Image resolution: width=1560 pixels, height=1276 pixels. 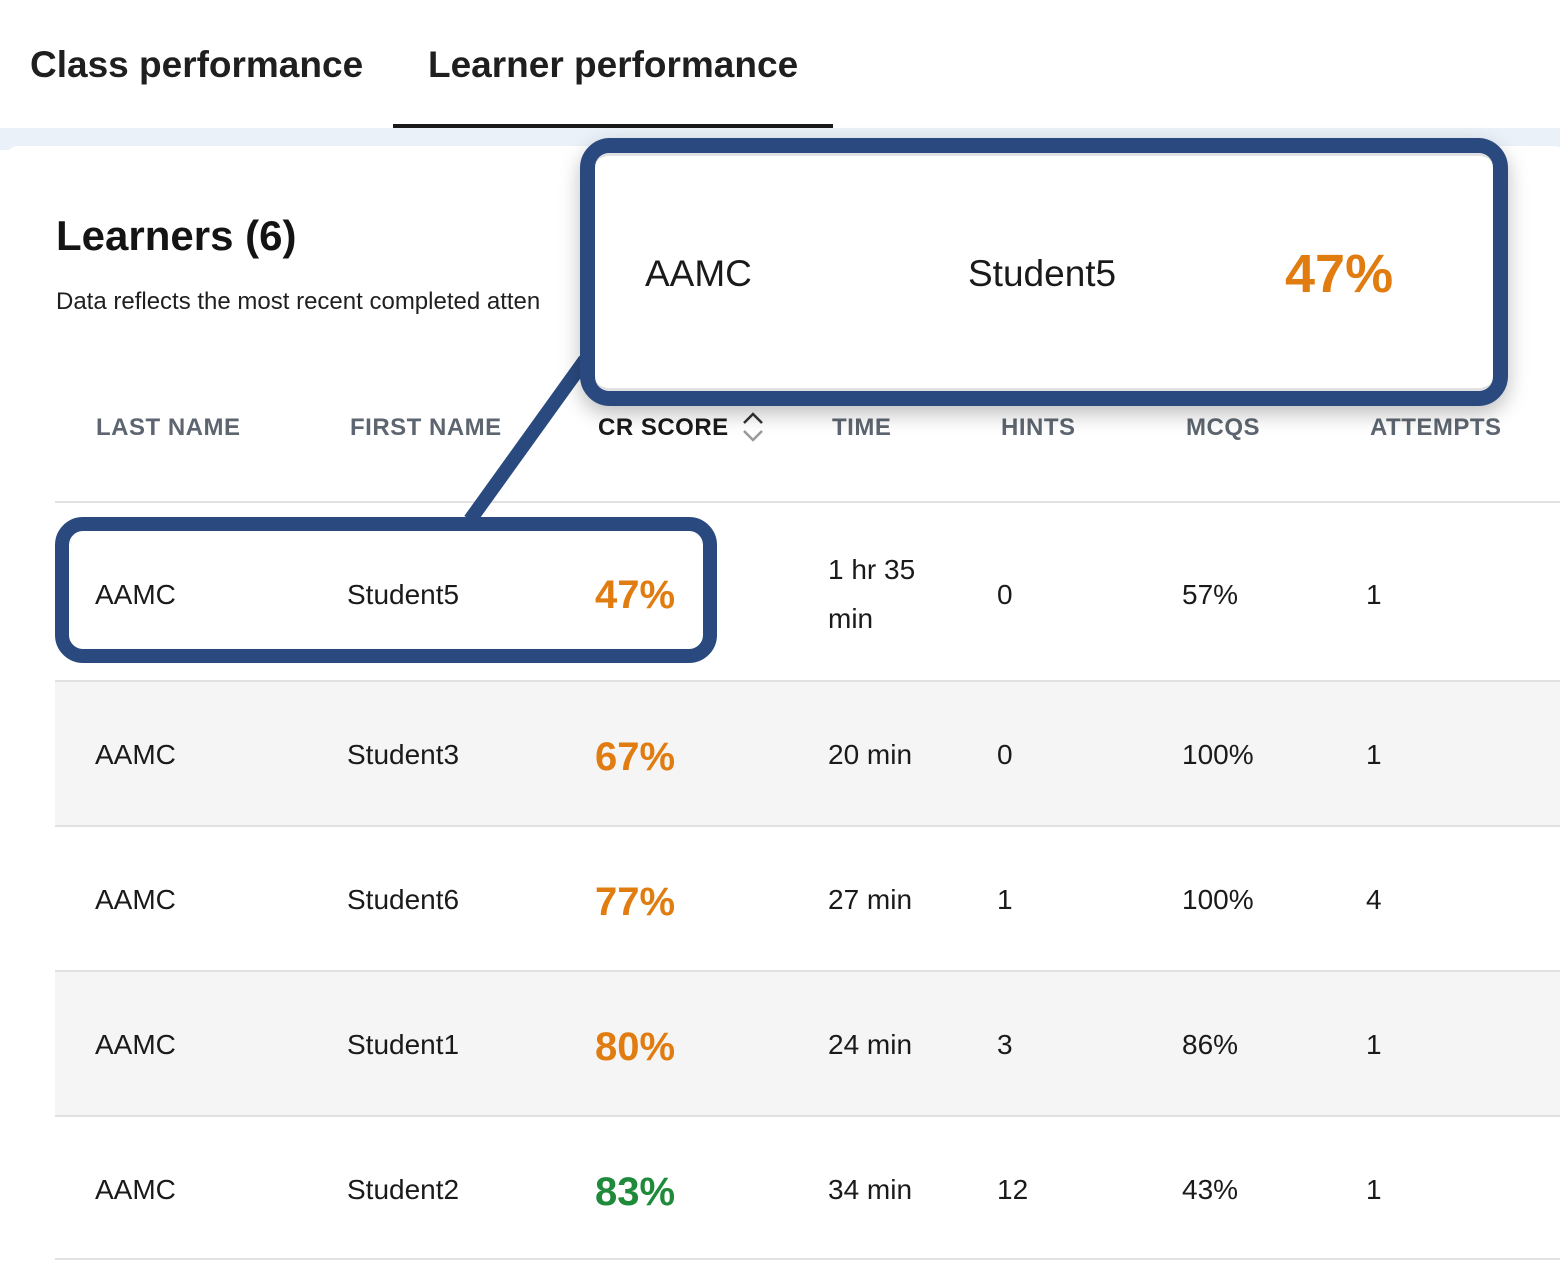 I want to click on tab-class-performance: Class performance, so click(x=197, y=64).